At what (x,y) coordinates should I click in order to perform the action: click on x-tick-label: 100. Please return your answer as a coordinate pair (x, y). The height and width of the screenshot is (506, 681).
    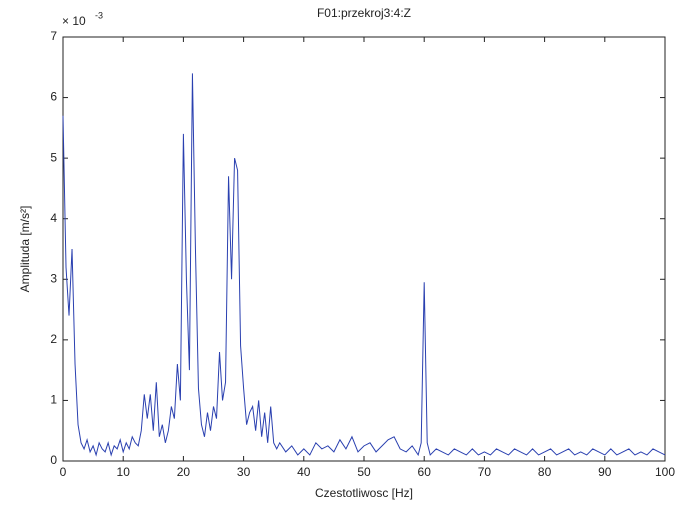
    Looking at the image, I should click on (665, 472).